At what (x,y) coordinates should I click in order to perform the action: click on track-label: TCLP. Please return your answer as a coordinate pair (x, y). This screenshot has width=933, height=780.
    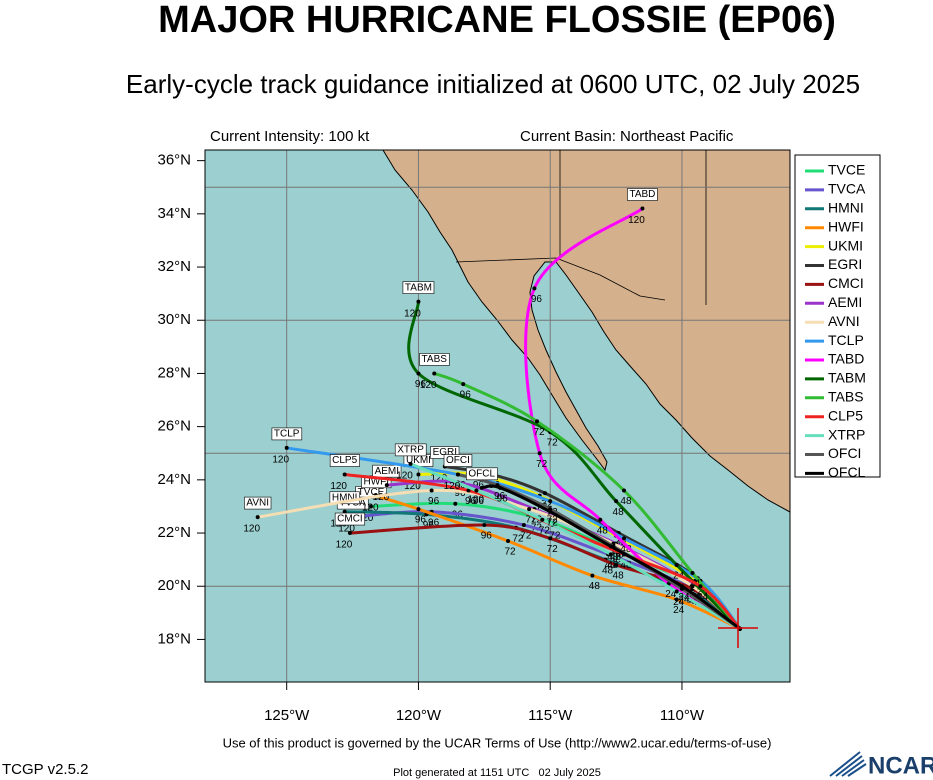
    Looking at the image, I should click on (287, 434).